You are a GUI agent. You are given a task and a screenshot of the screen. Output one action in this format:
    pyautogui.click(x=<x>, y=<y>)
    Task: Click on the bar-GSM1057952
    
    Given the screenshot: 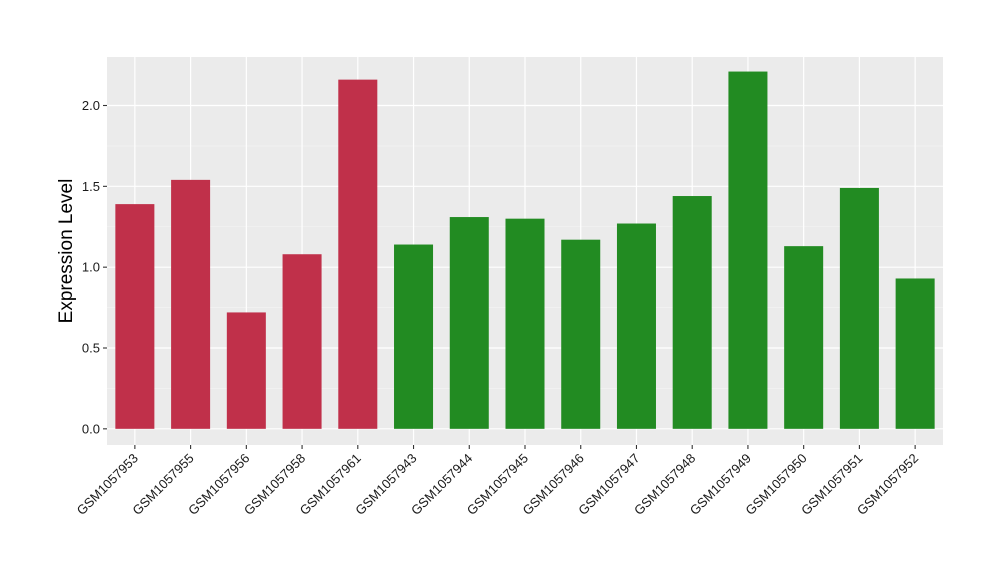 What is the action you would take?
    pyautogui.click(x=915, y=353)
    